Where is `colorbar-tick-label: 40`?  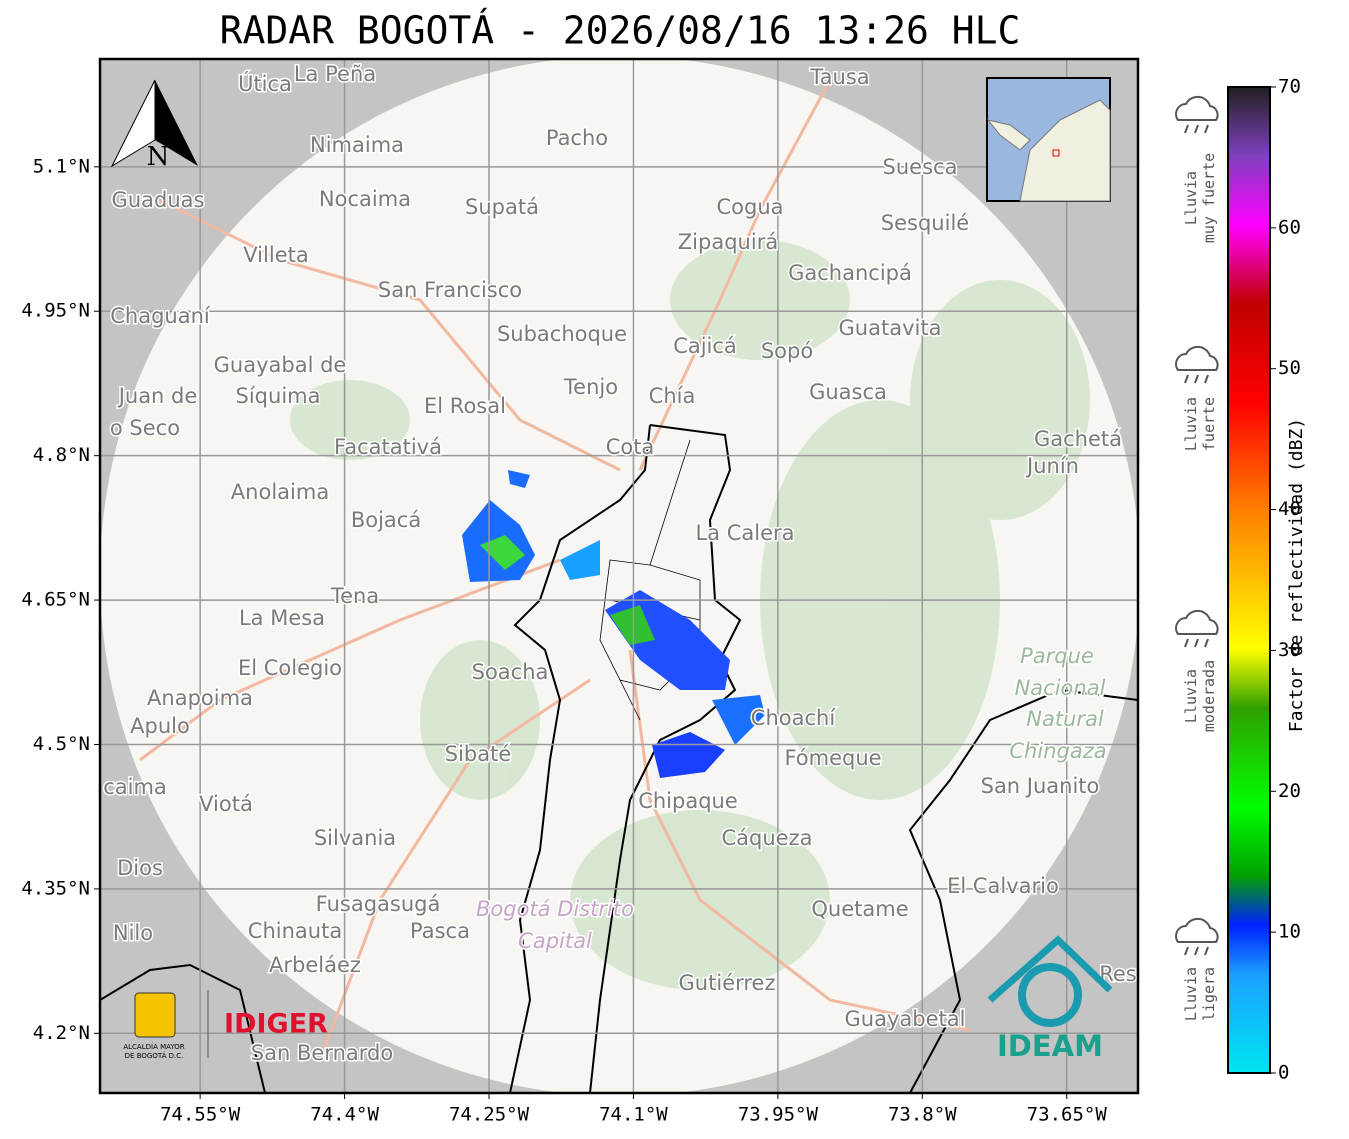
colorbar-tick-label: 40 is located at coordinates (1289, 509).